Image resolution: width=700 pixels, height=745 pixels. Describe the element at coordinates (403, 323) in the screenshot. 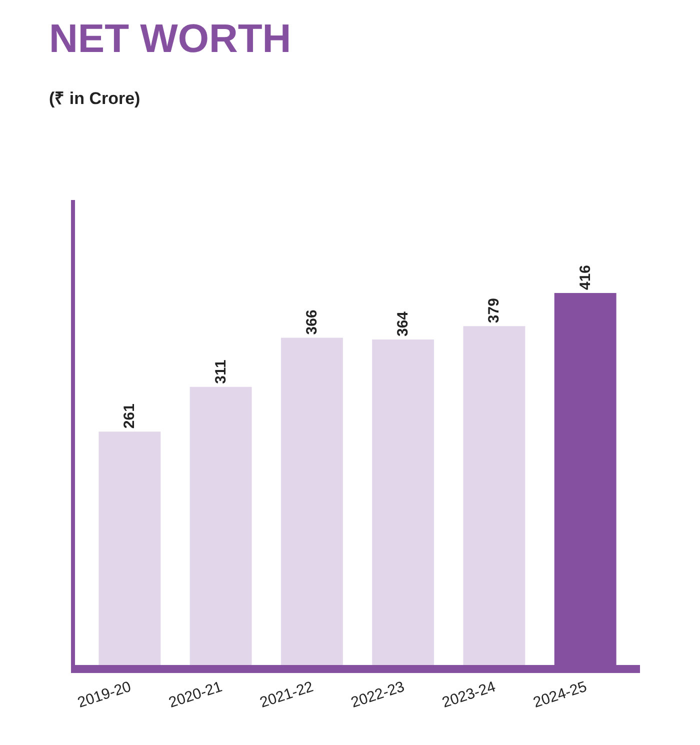

I see `data-label: 364` at that location.